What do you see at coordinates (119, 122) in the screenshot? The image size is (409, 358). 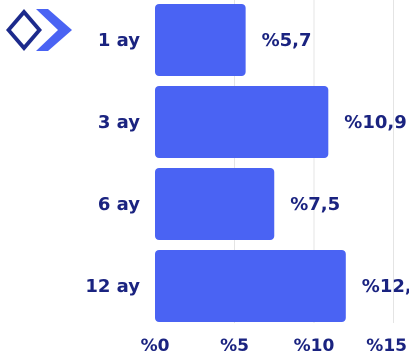 I see `category-label: 3 ay` at bounding box center [119, 122].